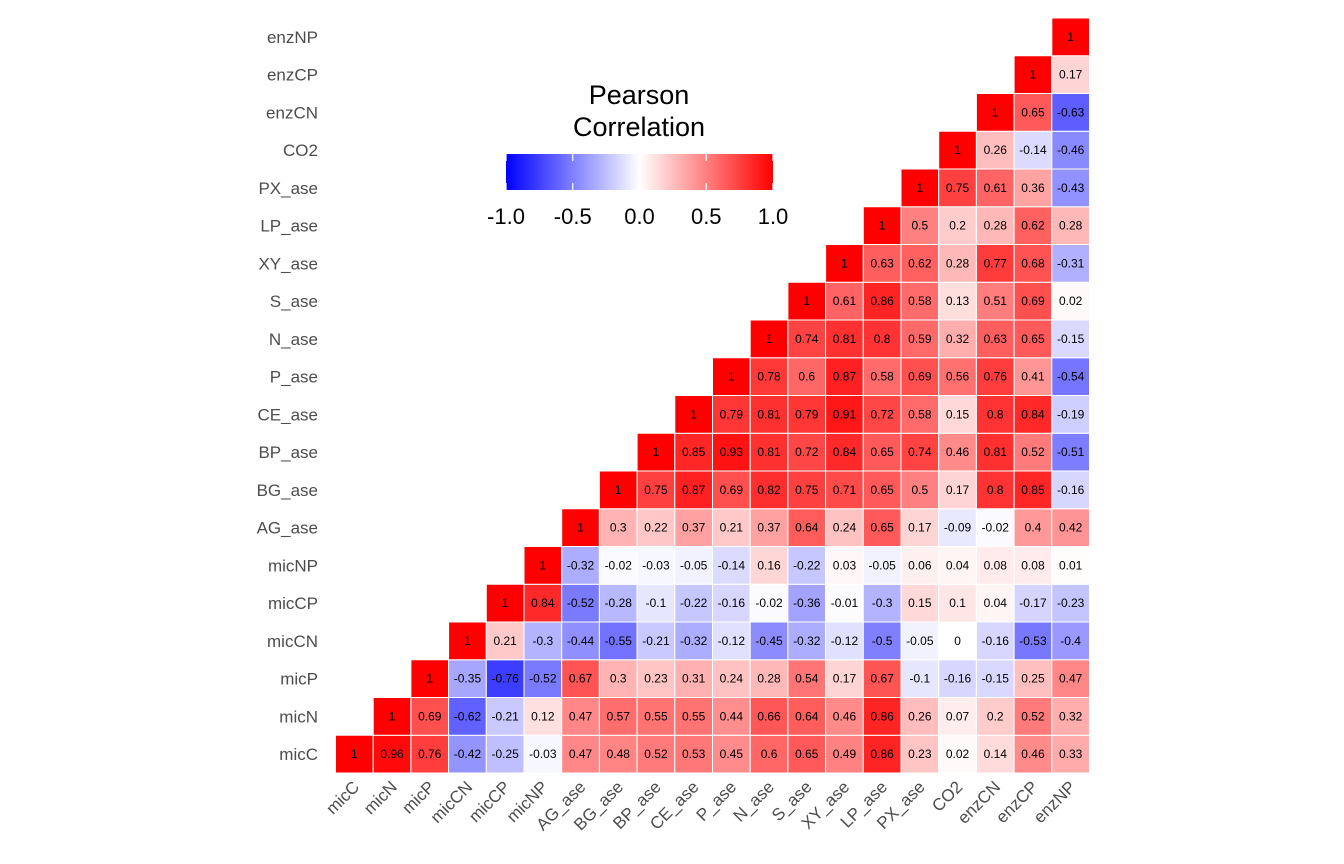 This screenshot has width=1344, height=864. What do you see at coordinates (996, 565) in the screenshot?
I see `cell-value-label: 0.08` at bounding box center [996, 565].